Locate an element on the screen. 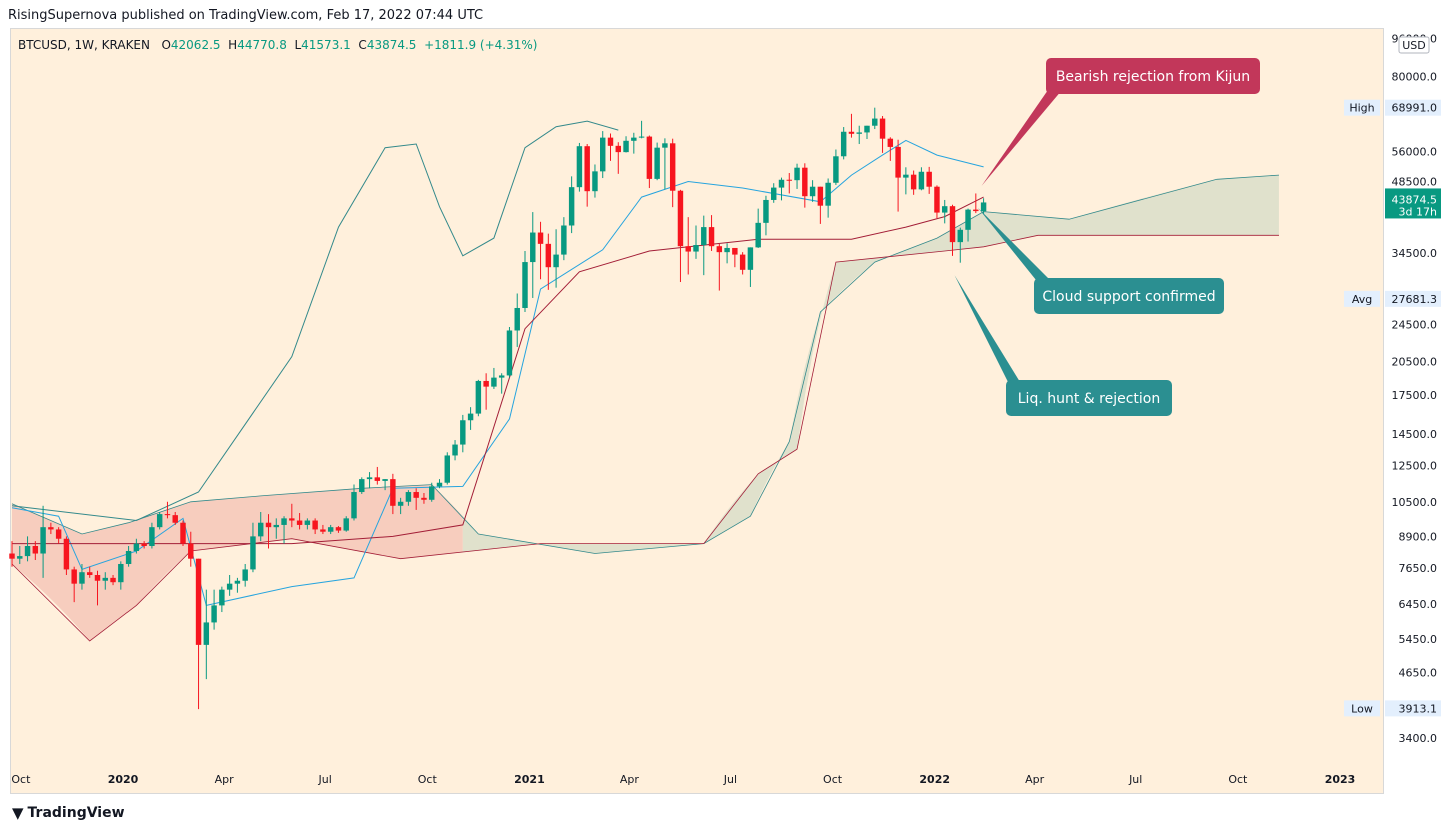  low-badge-label: Low is located at coordinates (1362, 708).